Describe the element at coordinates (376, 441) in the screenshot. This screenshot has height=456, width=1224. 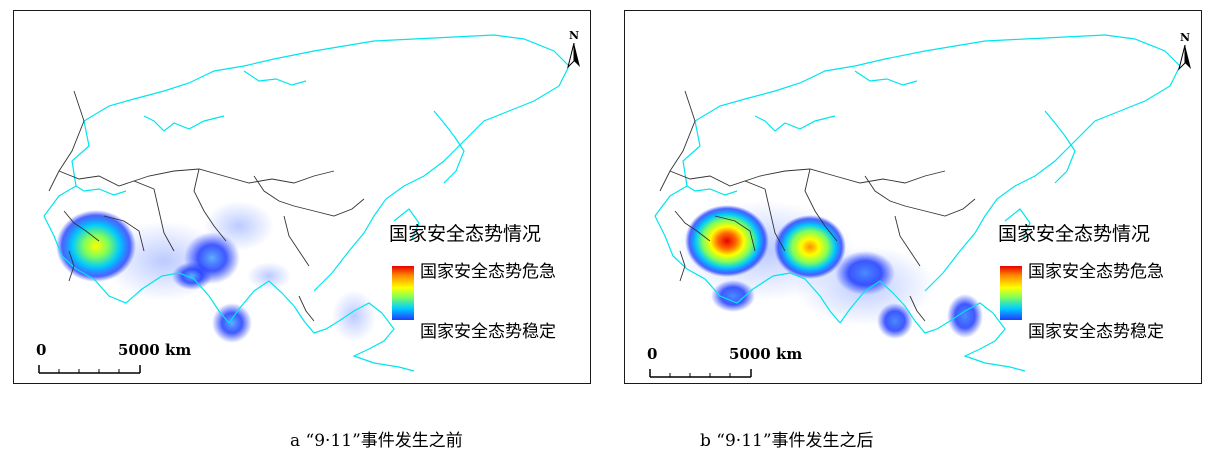
I see `caption-before: a “9·11”事件发生之前` at that location.